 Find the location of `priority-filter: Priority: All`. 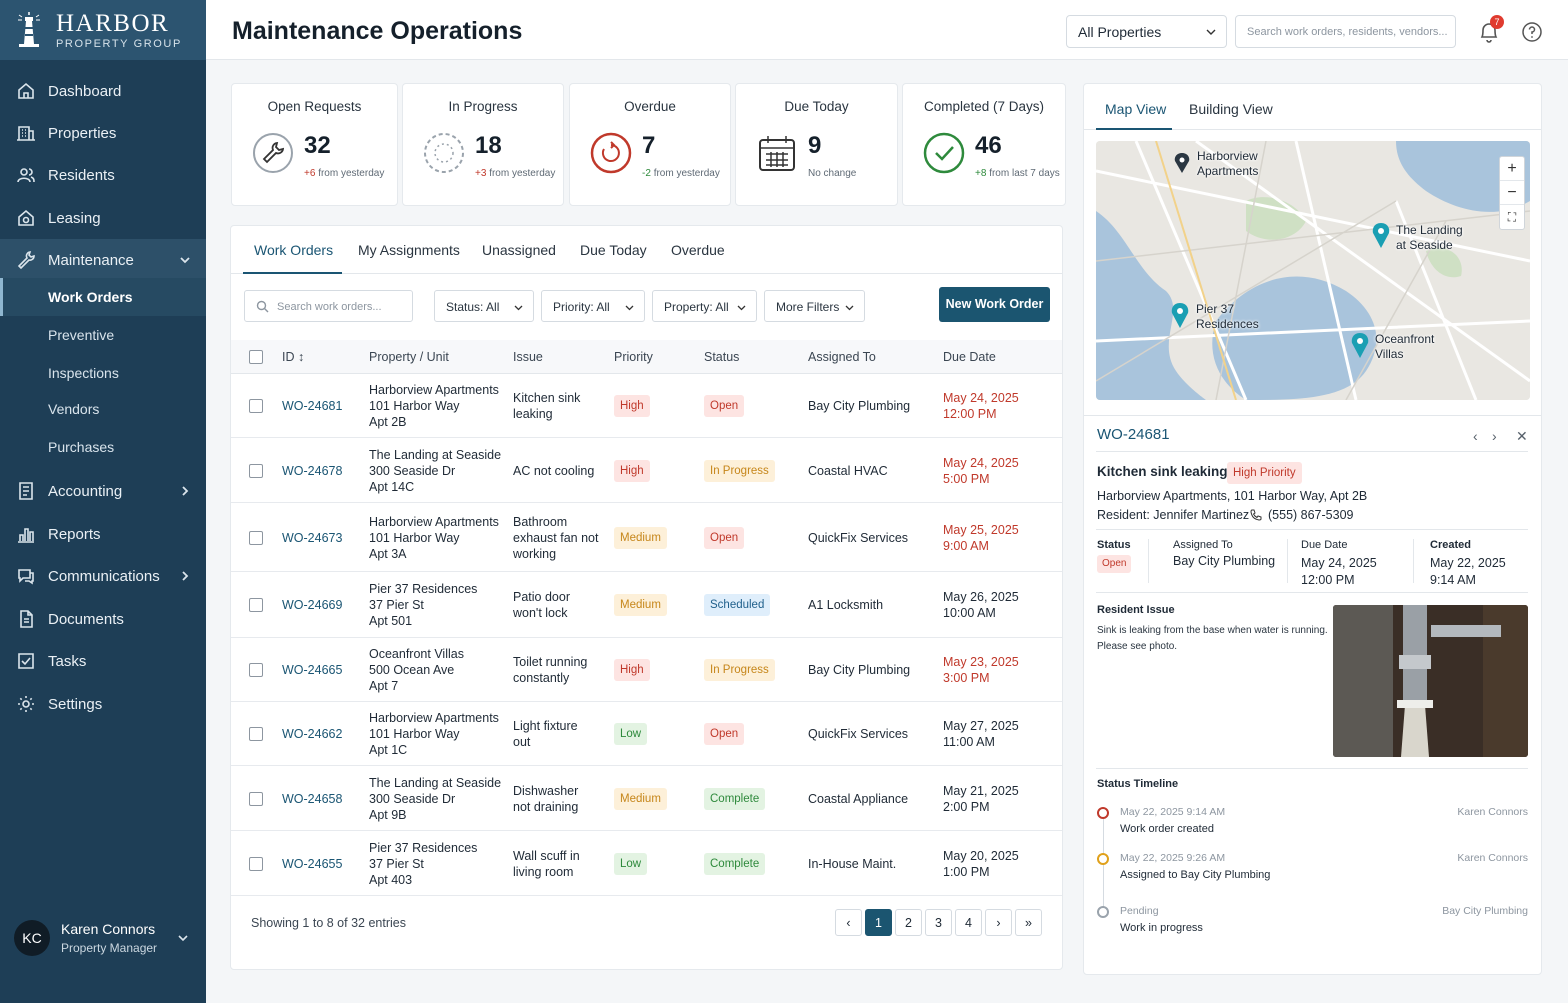

priority-filter: Priority: All is located at coordinates (593, 306).